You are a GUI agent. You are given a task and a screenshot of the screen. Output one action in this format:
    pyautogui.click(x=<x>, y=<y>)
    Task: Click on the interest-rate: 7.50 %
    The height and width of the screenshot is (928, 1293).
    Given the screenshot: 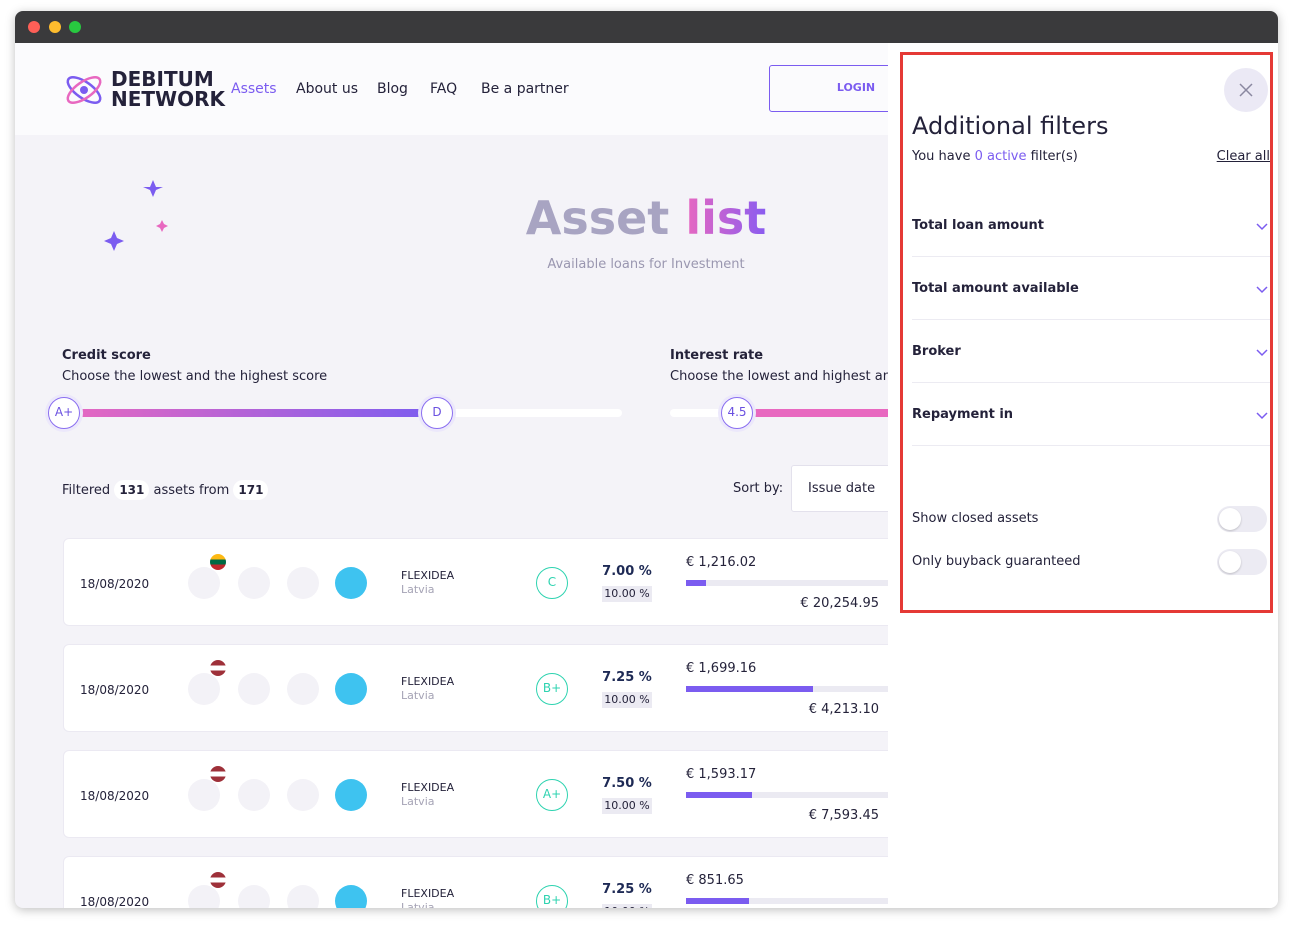 What is the action you would take?
    pyautogui.click(x=627, y=783)
    